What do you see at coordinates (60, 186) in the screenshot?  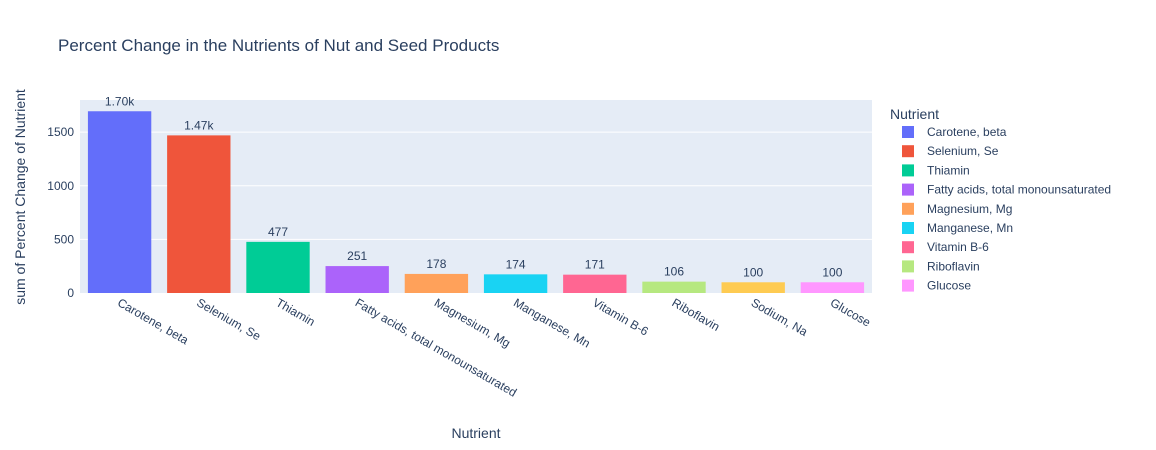 I see `y-tick-label: 1000` at bounding box center [60, 186].